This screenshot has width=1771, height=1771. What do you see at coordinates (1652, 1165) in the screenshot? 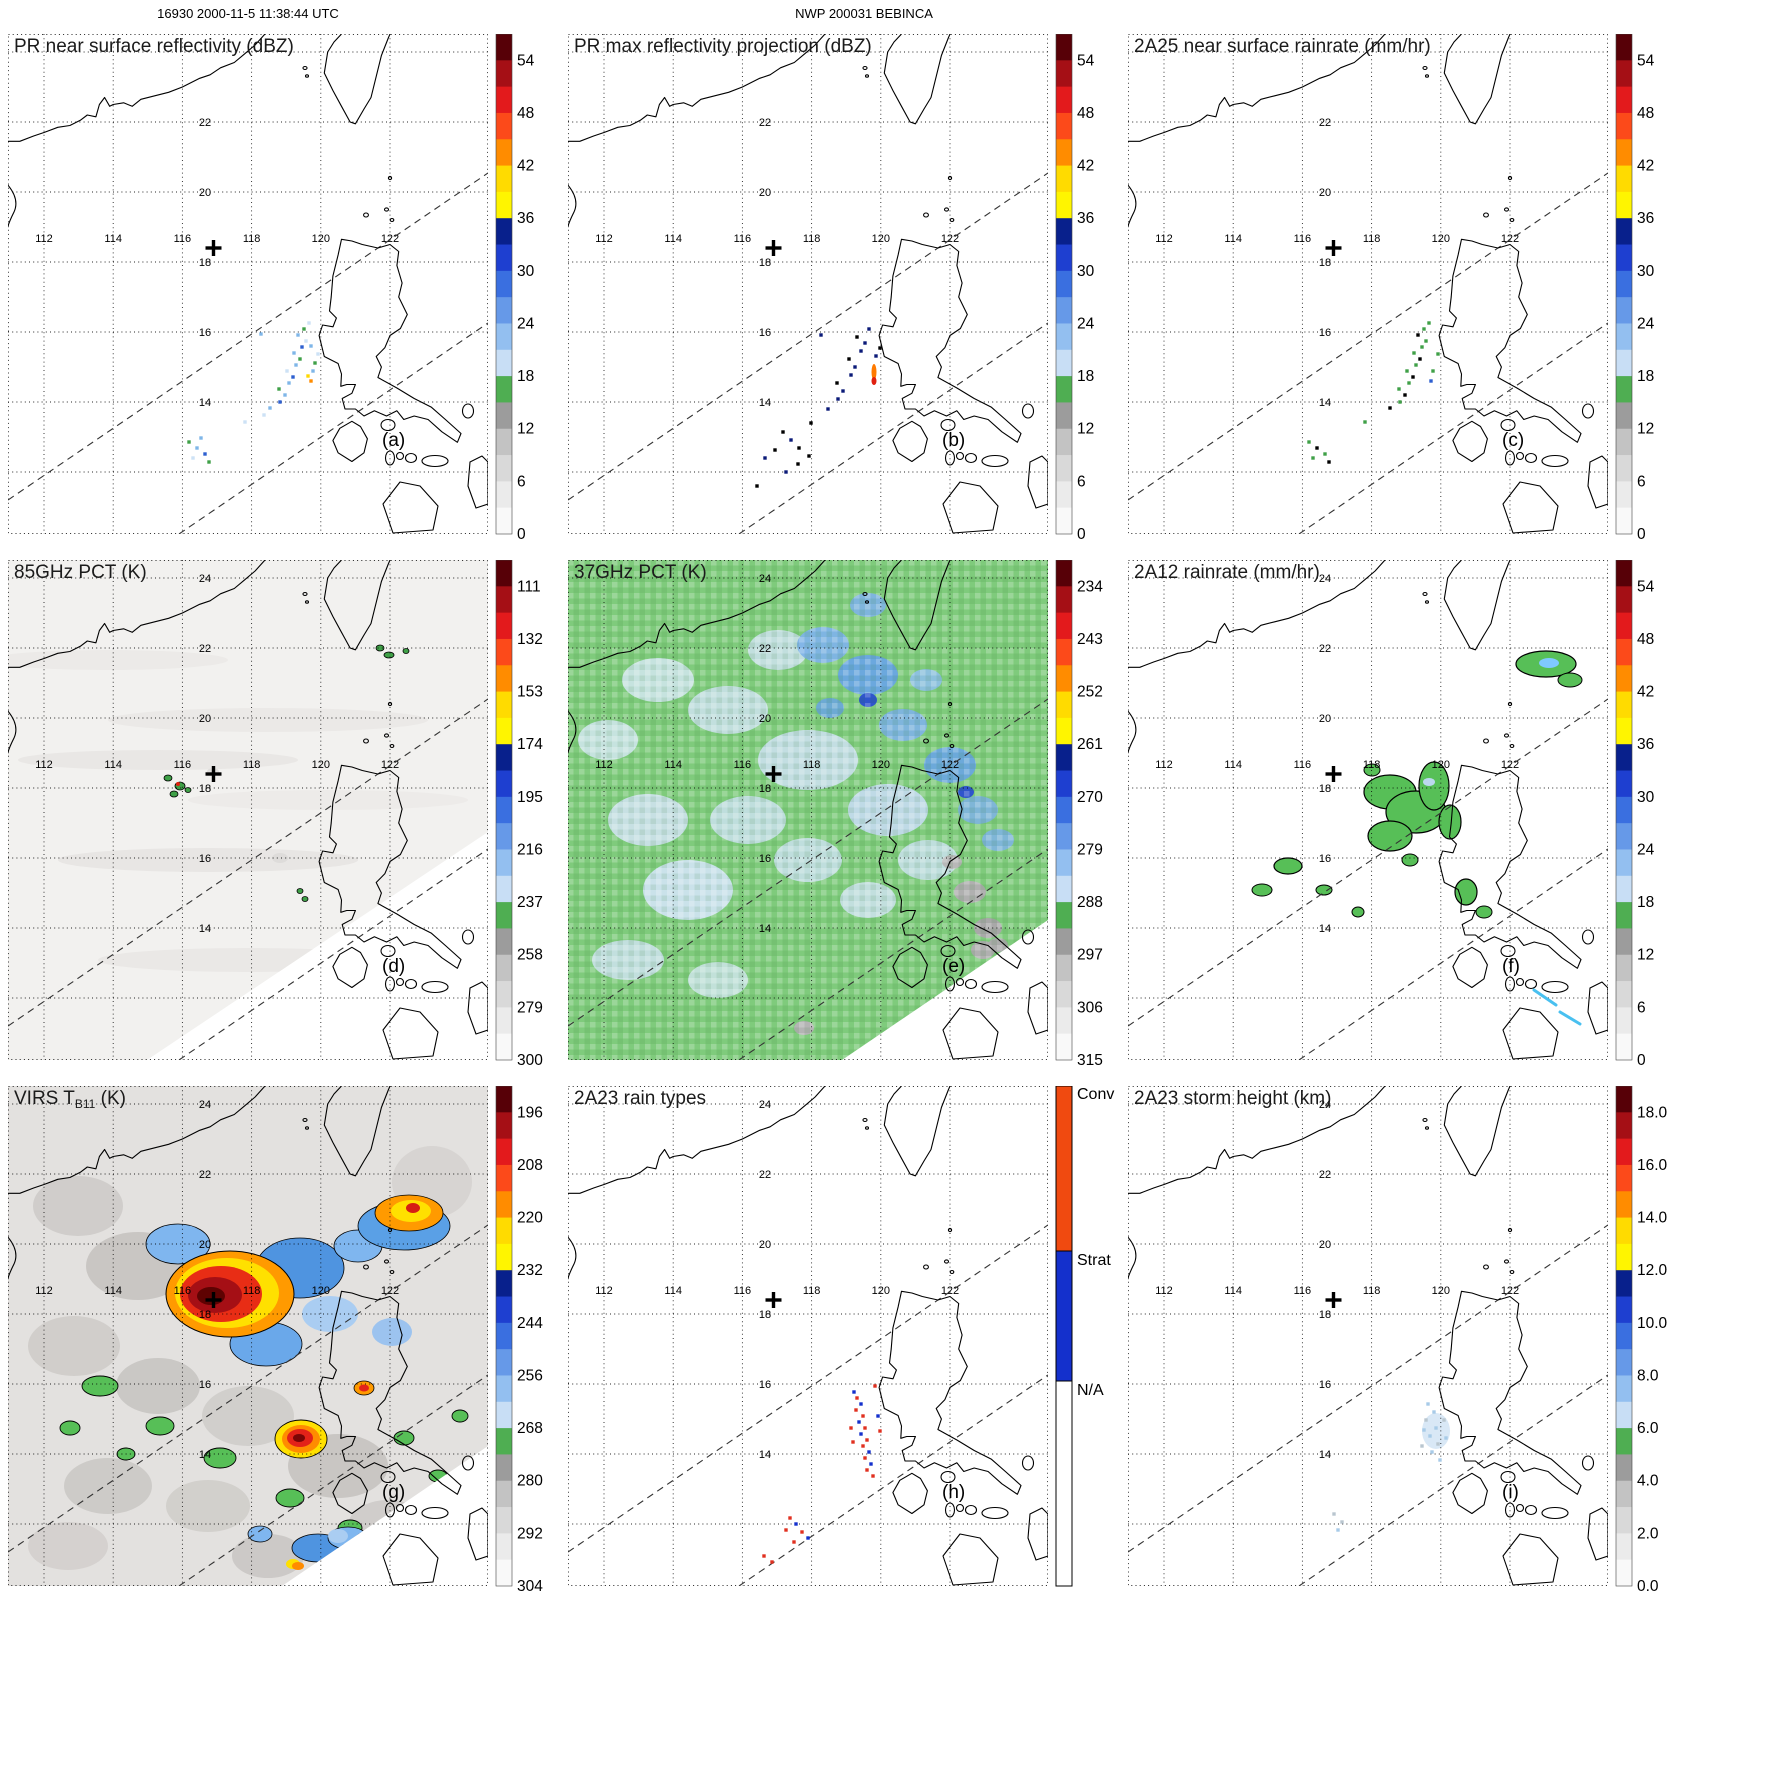
I see `colorbar-tick: 16.0` at bounding box center [1652, 1165].